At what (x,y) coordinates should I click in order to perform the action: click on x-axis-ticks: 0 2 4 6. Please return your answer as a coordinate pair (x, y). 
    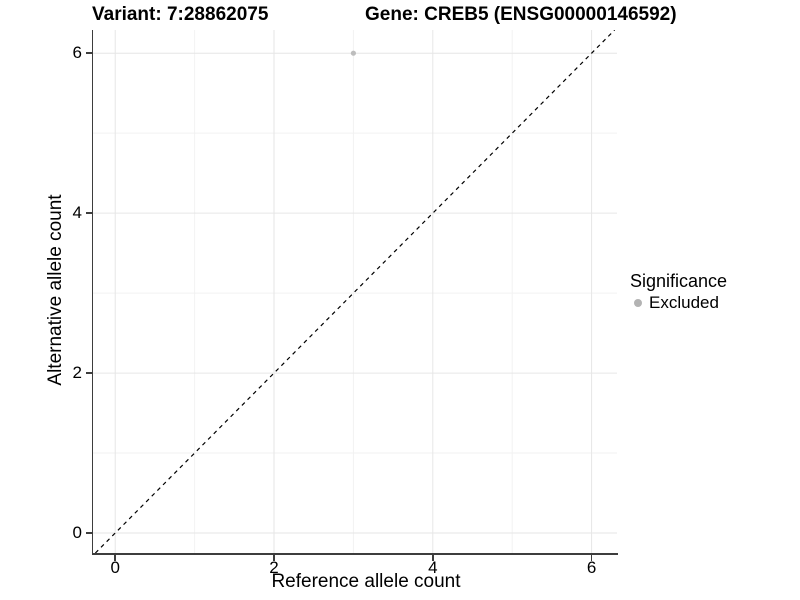
    Looking at the image, I should click on (355, 571).